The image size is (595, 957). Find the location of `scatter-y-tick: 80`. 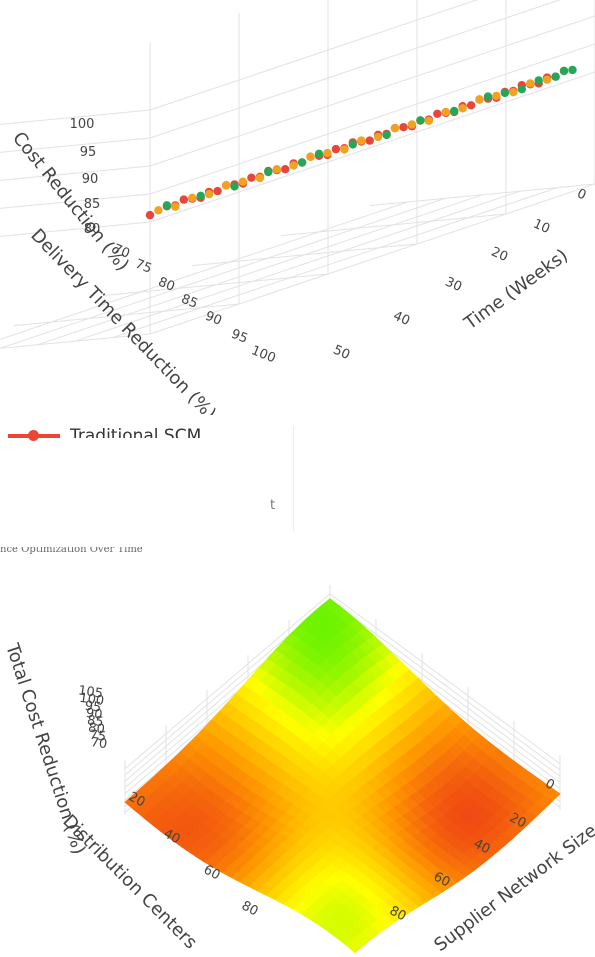

scatter-y-tick: 80 is located at coordinates (166, 285).